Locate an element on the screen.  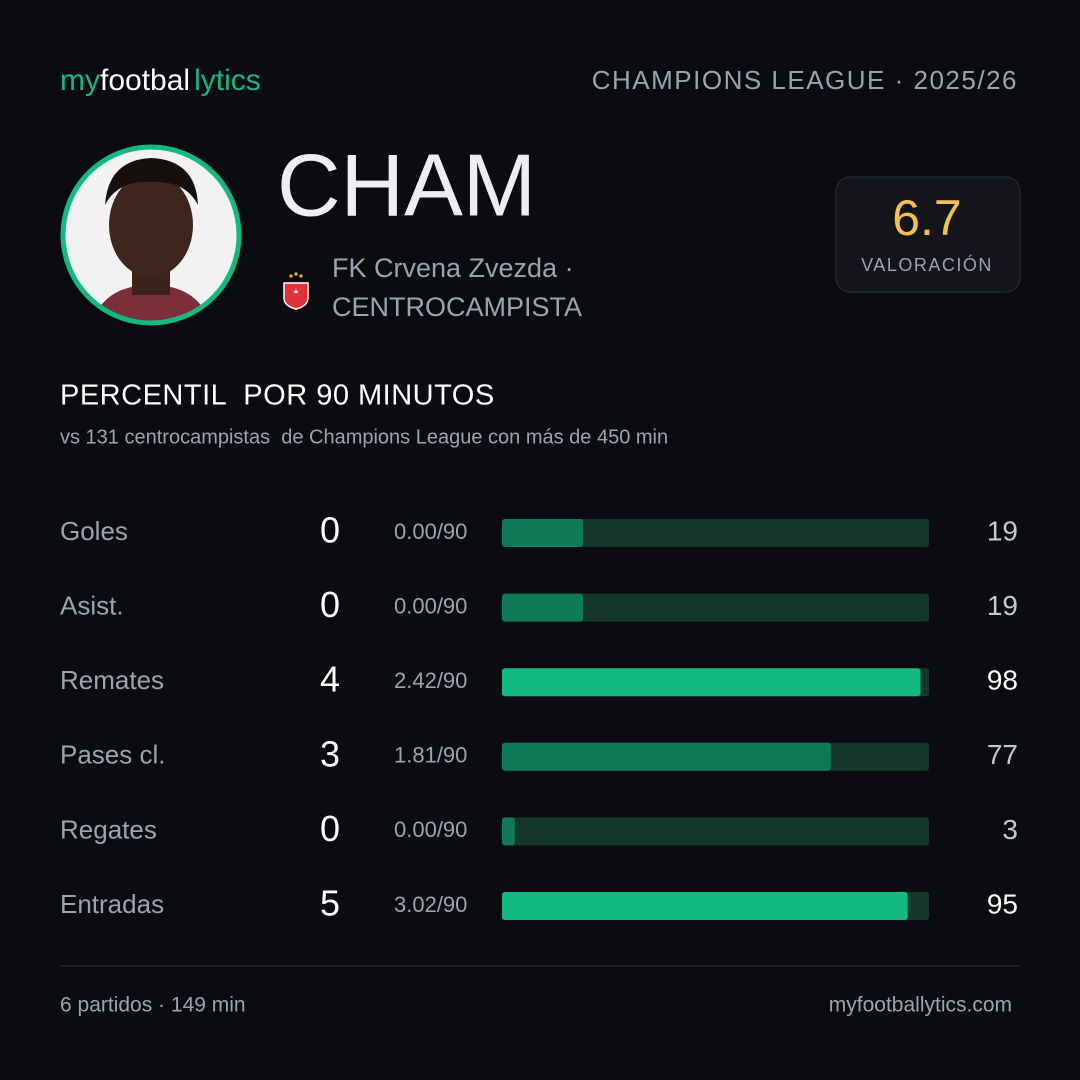
stat-count: 4 is located at coordinates (330, 679).